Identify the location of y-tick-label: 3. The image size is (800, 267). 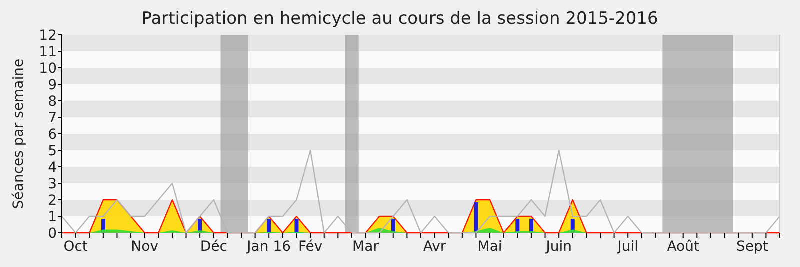
(52, 184).